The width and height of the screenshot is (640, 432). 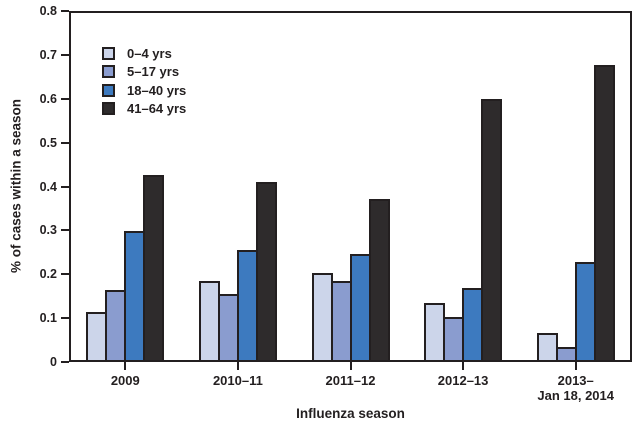 I want to click on x-axis-title: Influenza season, so click(x=350, y=413).